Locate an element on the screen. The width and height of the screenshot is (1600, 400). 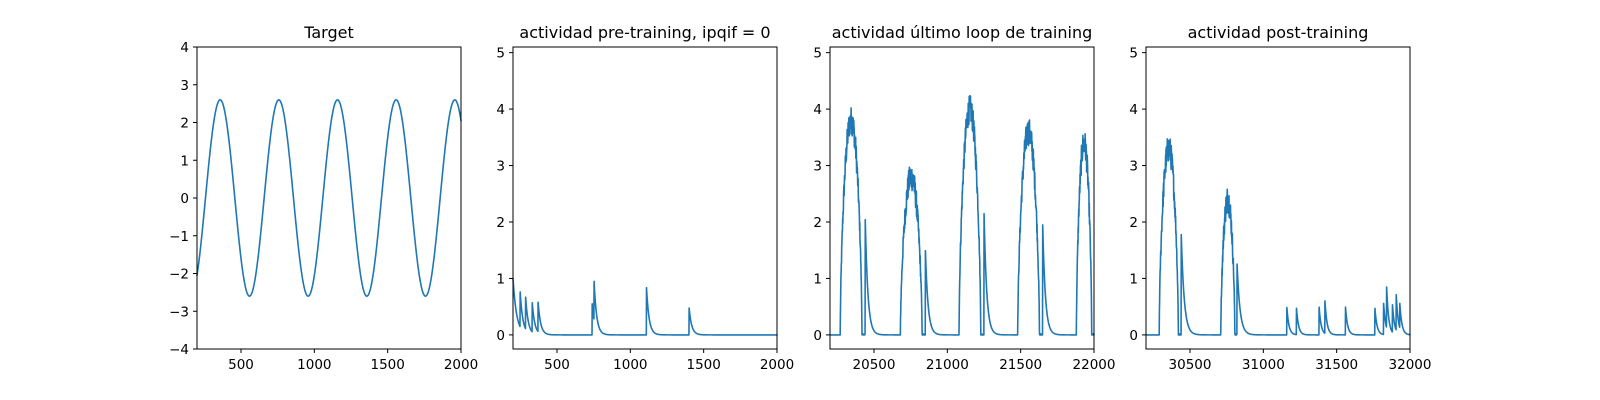
x-tick-label: 31000 is located at coordinates (1263, 365).